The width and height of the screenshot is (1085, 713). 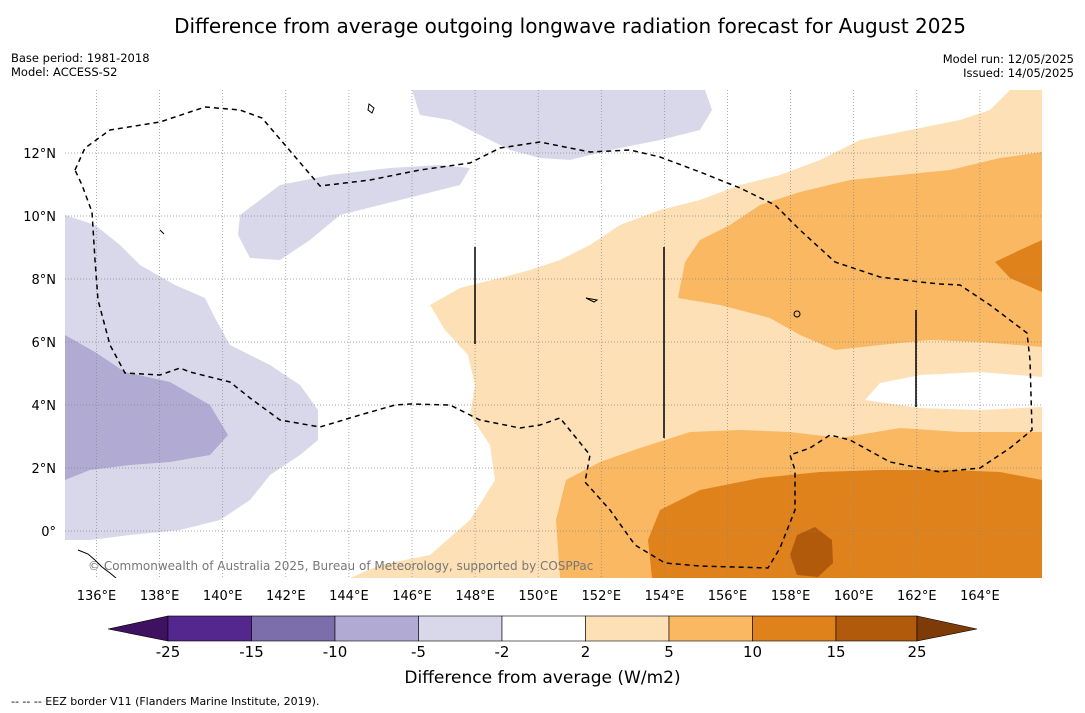 What do you see at coordinates (562, 125) in the screenshot?
I see `anomaly-region-light-purple-north` at bounding box center [562, 125].